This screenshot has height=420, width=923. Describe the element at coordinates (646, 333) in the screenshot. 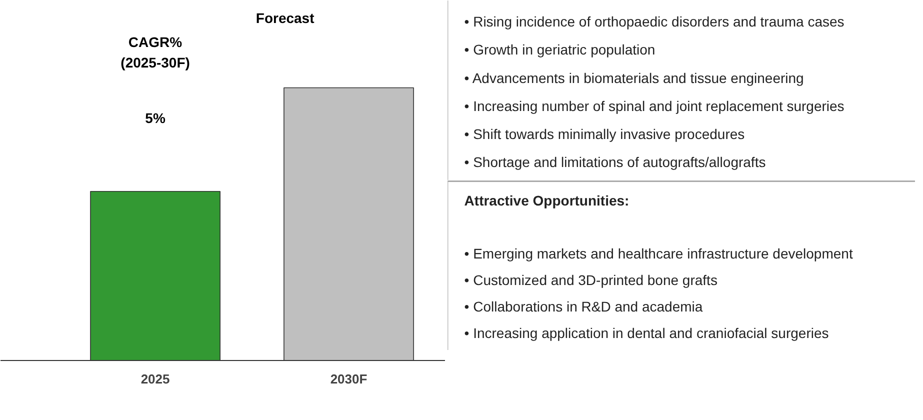

I see `text: • Increasing application in dental and craniofacial surgeries` at that location.